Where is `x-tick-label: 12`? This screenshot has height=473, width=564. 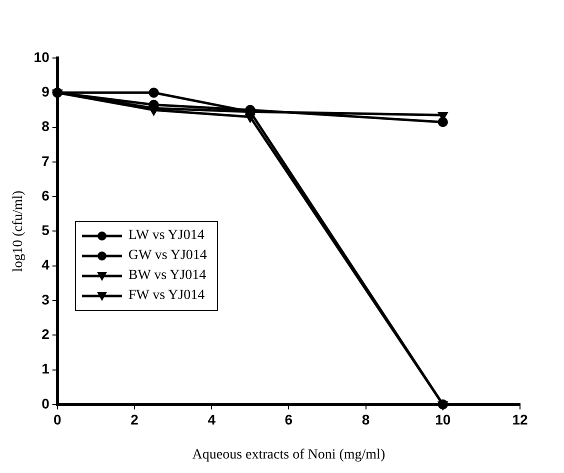
x-tick-label: 12 is located at coordinates (520, 420).